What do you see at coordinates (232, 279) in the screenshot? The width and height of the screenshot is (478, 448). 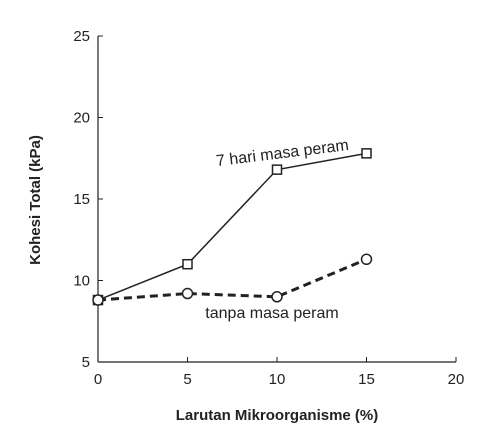 I see `series-line` at bounding box center [232, 279].